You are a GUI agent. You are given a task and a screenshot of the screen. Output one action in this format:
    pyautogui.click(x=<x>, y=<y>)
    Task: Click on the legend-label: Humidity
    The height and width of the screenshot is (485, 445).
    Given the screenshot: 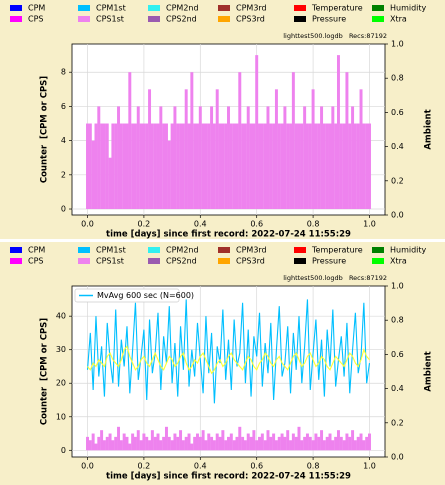 What is the action you would take?
    pyautogui.click(x=408, y=250)
    